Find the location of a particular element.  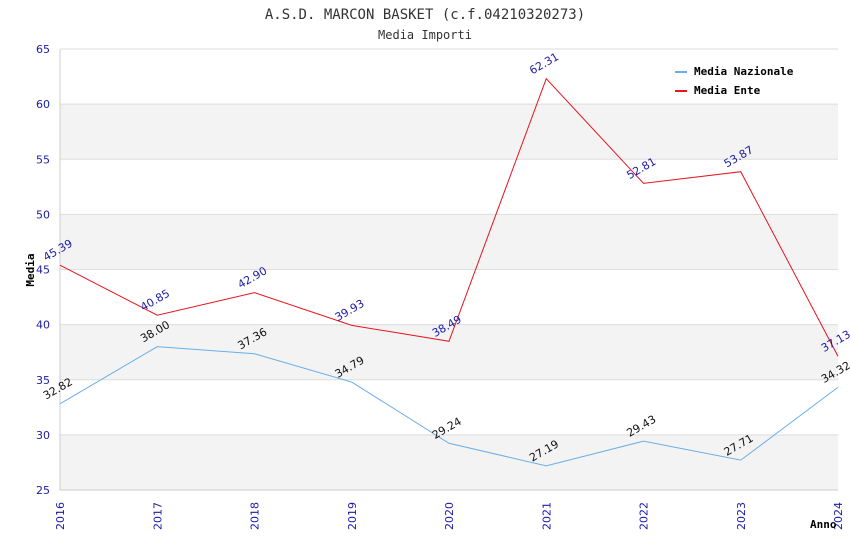

x-tick-label: 2023 is located at coordinates (741, 516).